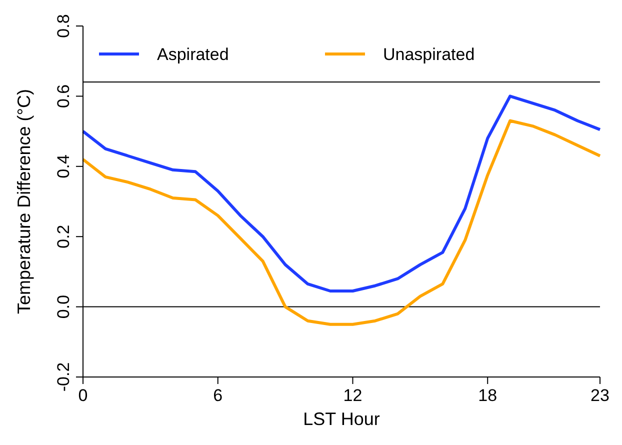 Image resolution: width=622 pixels, height=445 pixels. I want to click on y-tick-label: 0.6, so click(63, 96).